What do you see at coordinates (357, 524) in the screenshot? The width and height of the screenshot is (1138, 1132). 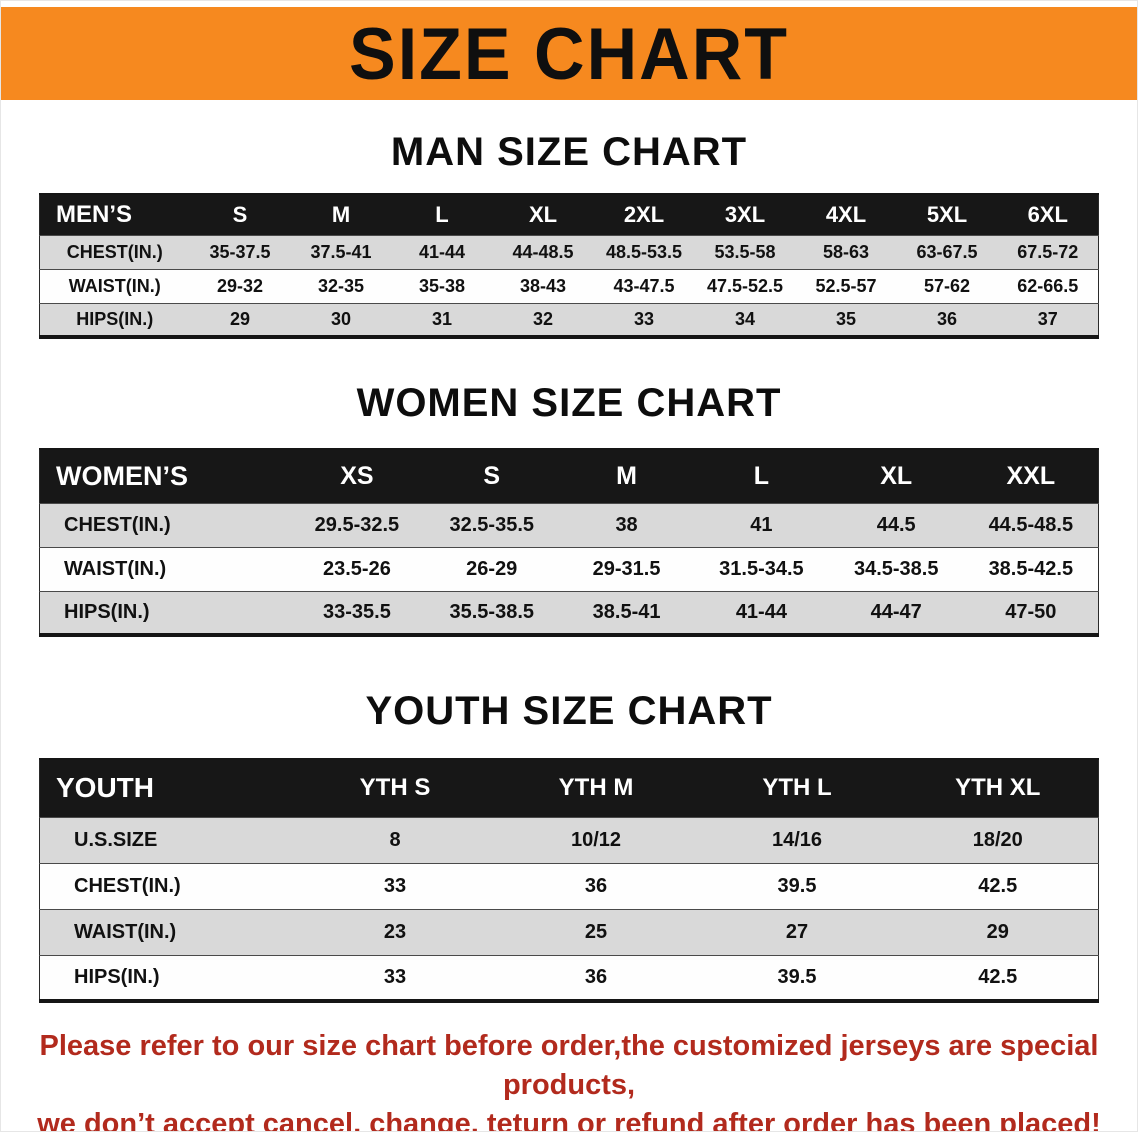 I see `size-value: 29.5-32.5` at bounding box center [357, 524].